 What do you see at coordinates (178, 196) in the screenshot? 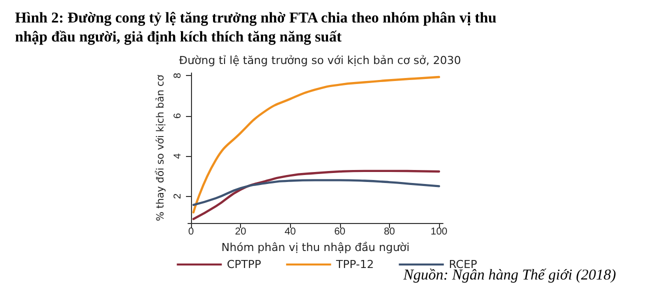
I see `y-tick-label: 2` at bounding box center [178, 196].